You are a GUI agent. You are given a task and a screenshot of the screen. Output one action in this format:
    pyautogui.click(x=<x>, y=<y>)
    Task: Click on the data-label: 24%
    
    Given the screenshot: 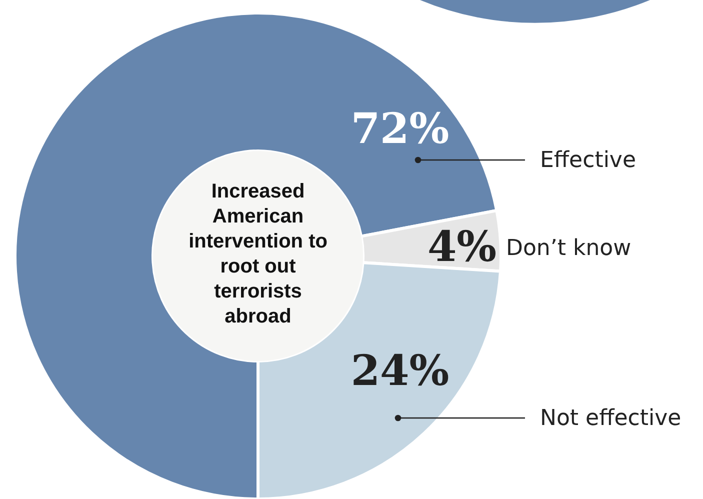 What is the action you would take?
    pyautogui.click(x=400, y=370)
    